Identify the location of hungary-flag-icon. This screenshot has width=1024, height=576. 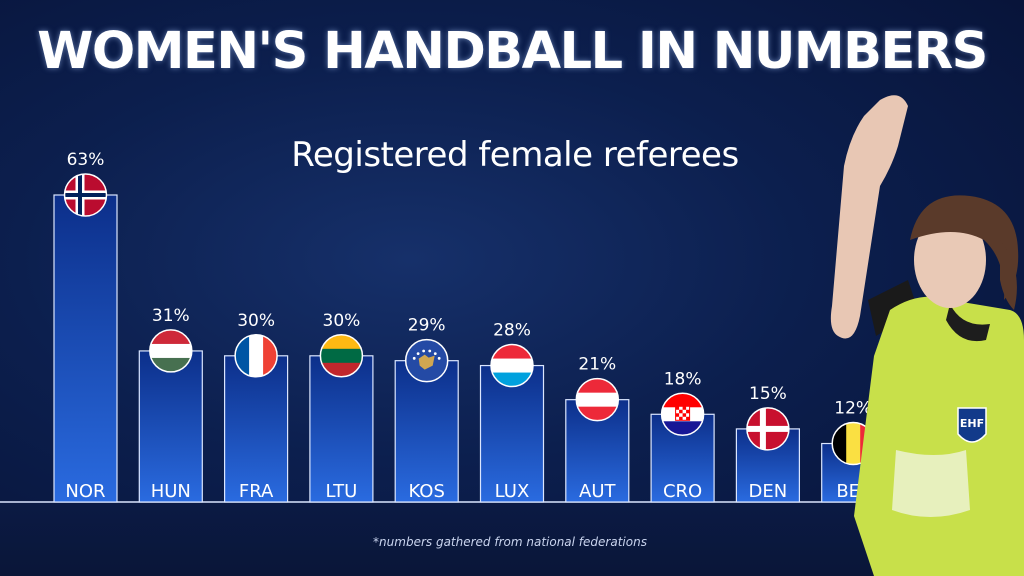
(171, 351).